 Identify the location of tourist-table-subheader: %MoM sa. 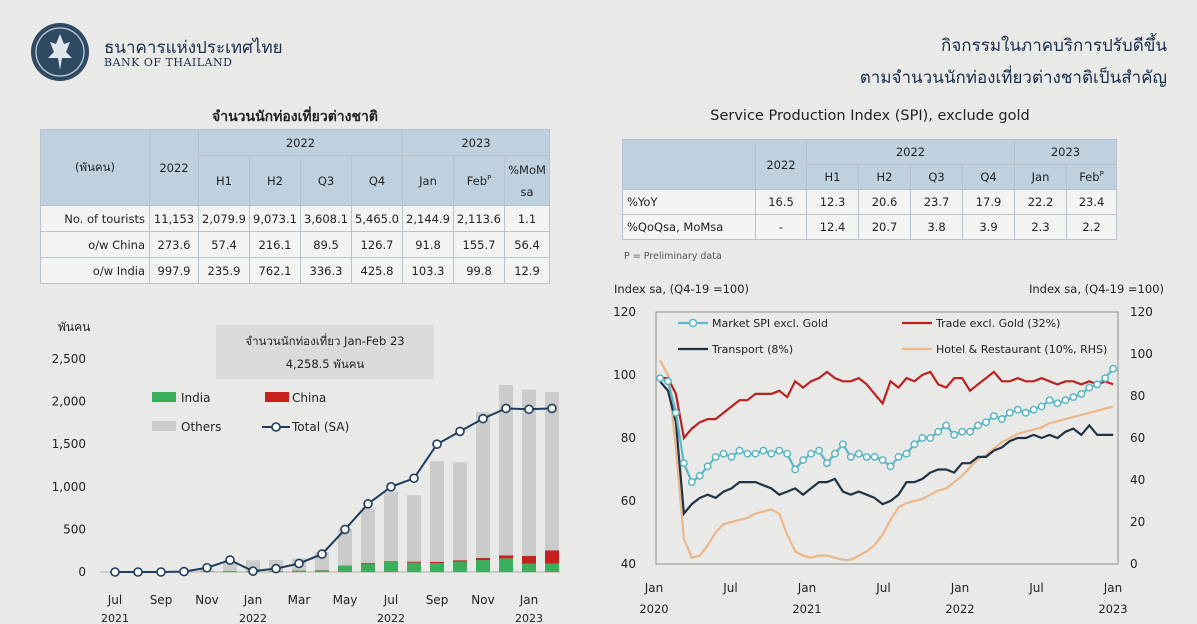
(527, 180).